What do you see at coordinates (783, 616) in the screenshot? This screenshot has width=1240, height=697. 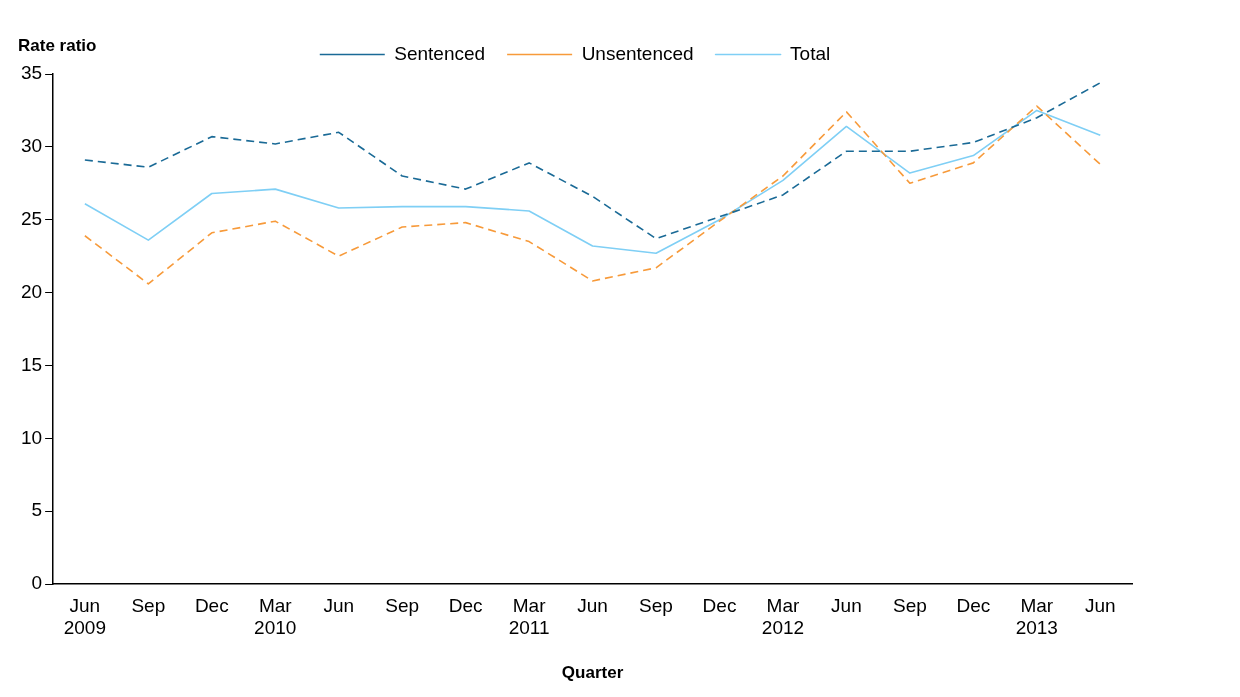 I see `x-tick-label: Mar 2012` at bounding box center [783, 616].